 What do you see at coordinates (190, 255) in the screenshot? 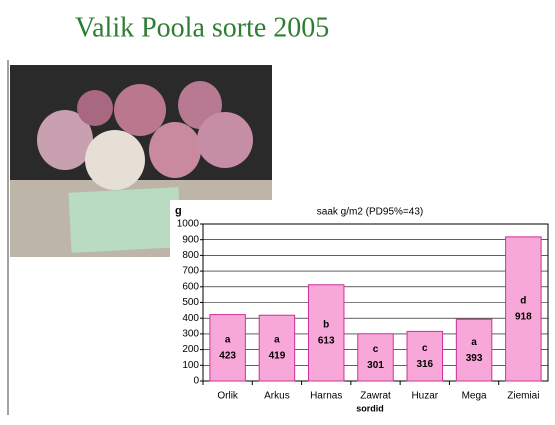
I see `y-tick-label: 800` at bounding box center [190, 255].